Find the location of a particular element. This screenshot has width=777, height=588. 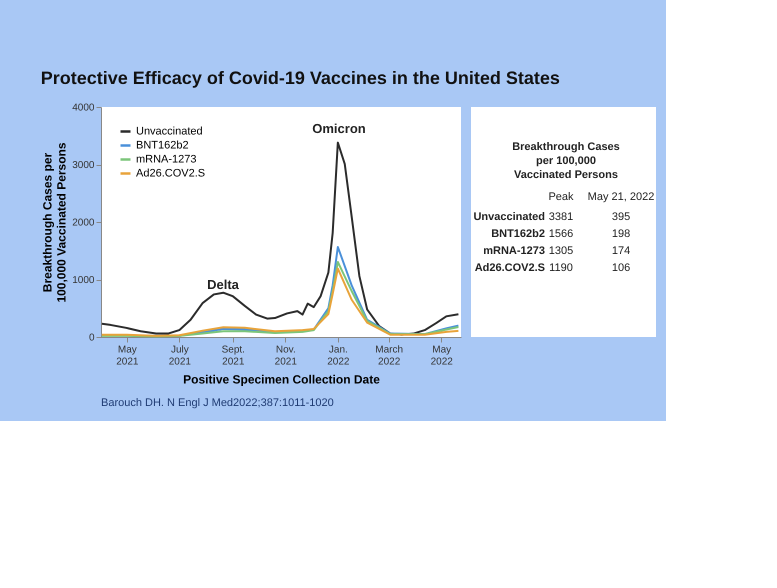

text: per 100,000 is located at coordinates (566, 161).